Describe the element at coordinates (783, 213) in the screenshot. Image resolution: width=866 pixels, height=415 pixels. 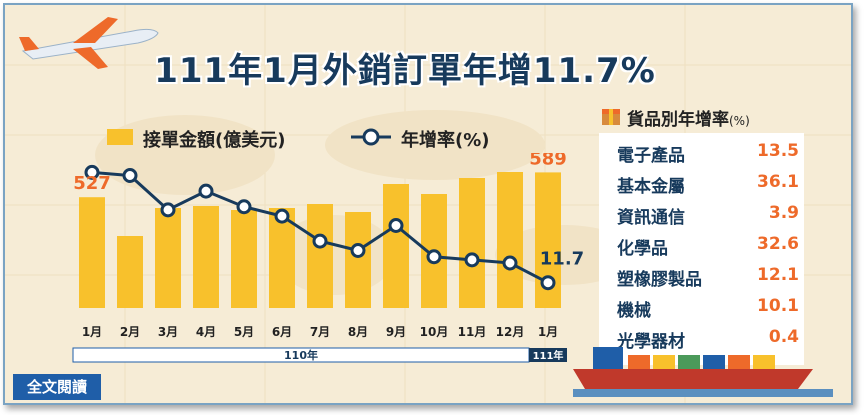
I see `category-value: 3.9` at that location.